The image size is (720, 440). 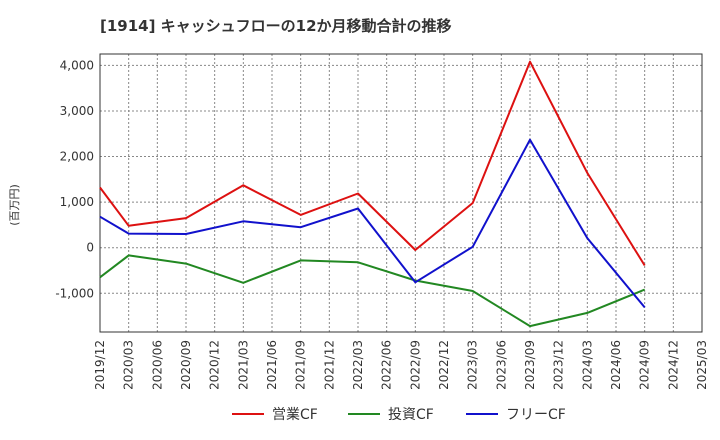 What do you see at coordinates (186, 365) in the screenshot?
I see `x-tick-label: 2020/09` at bounding box center [186, 365].